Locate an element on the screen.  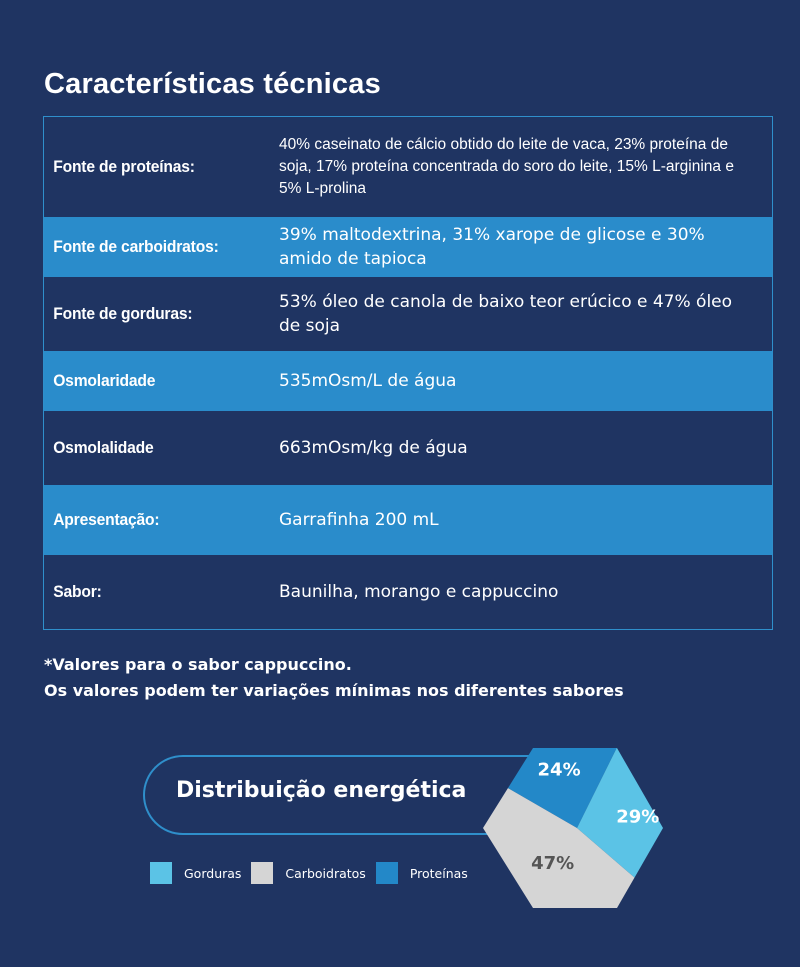
table-row-sabor: Sabor: Baunilha, morango e cappuccino is located at coordinates (408, 592).